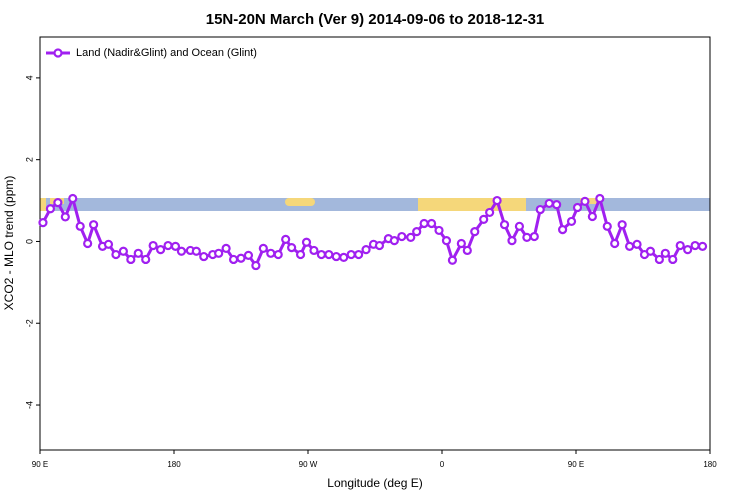  Describe the element at coordinates (308, 464) in the screenshot. I see `x-tick-label: 90 W` at that location.